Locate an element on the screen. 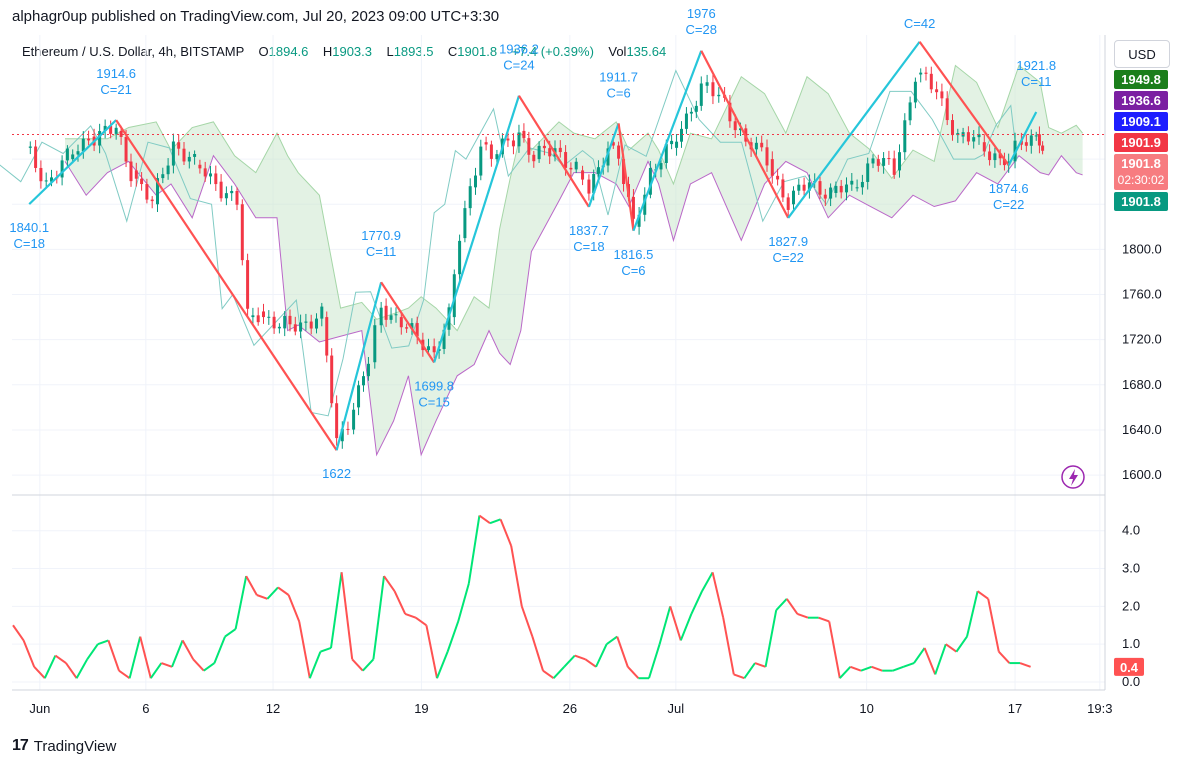 The image size is (1200, 768). time-tick-label: 10 is located at coordinates (866, 708).